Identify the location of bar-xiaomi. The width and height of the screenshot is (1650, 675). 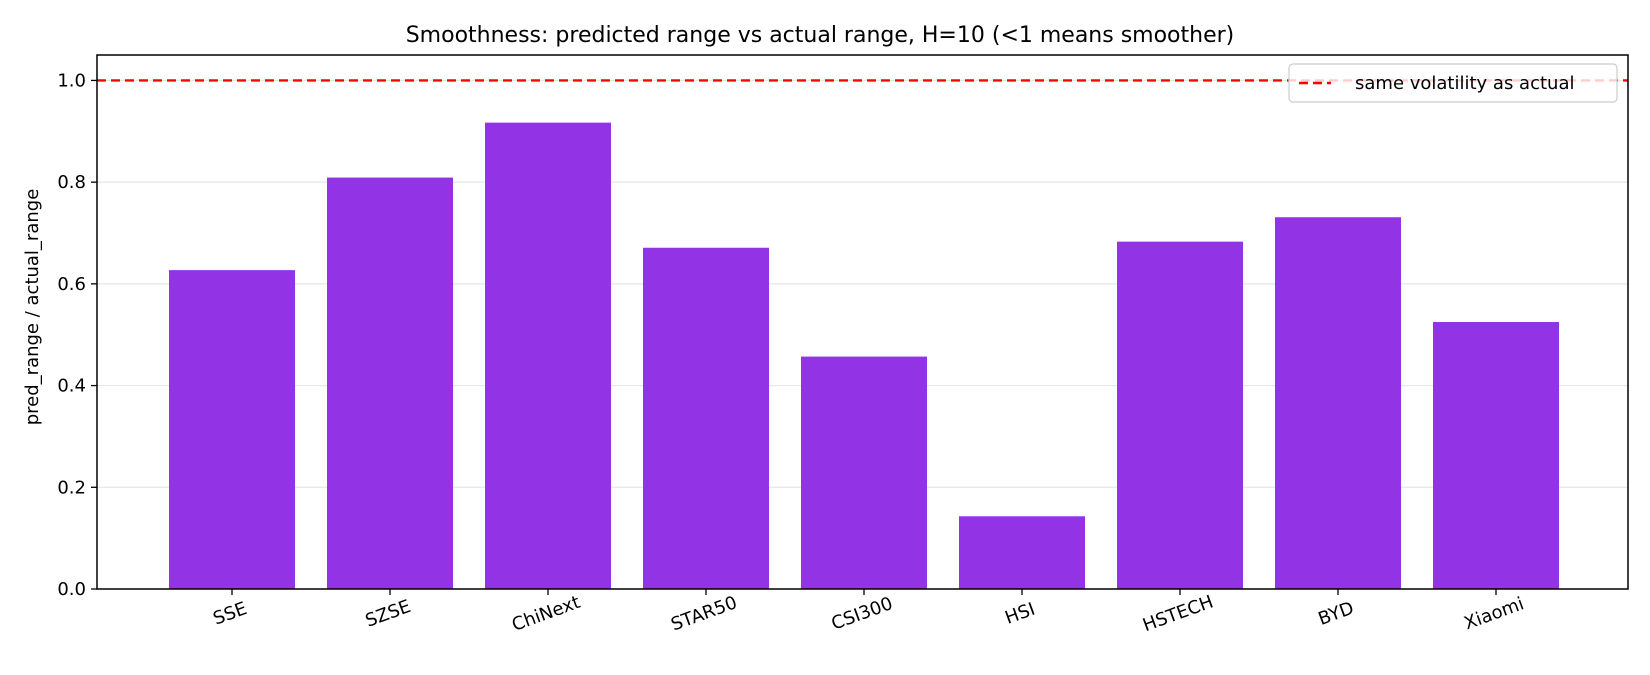
(1496, 455).